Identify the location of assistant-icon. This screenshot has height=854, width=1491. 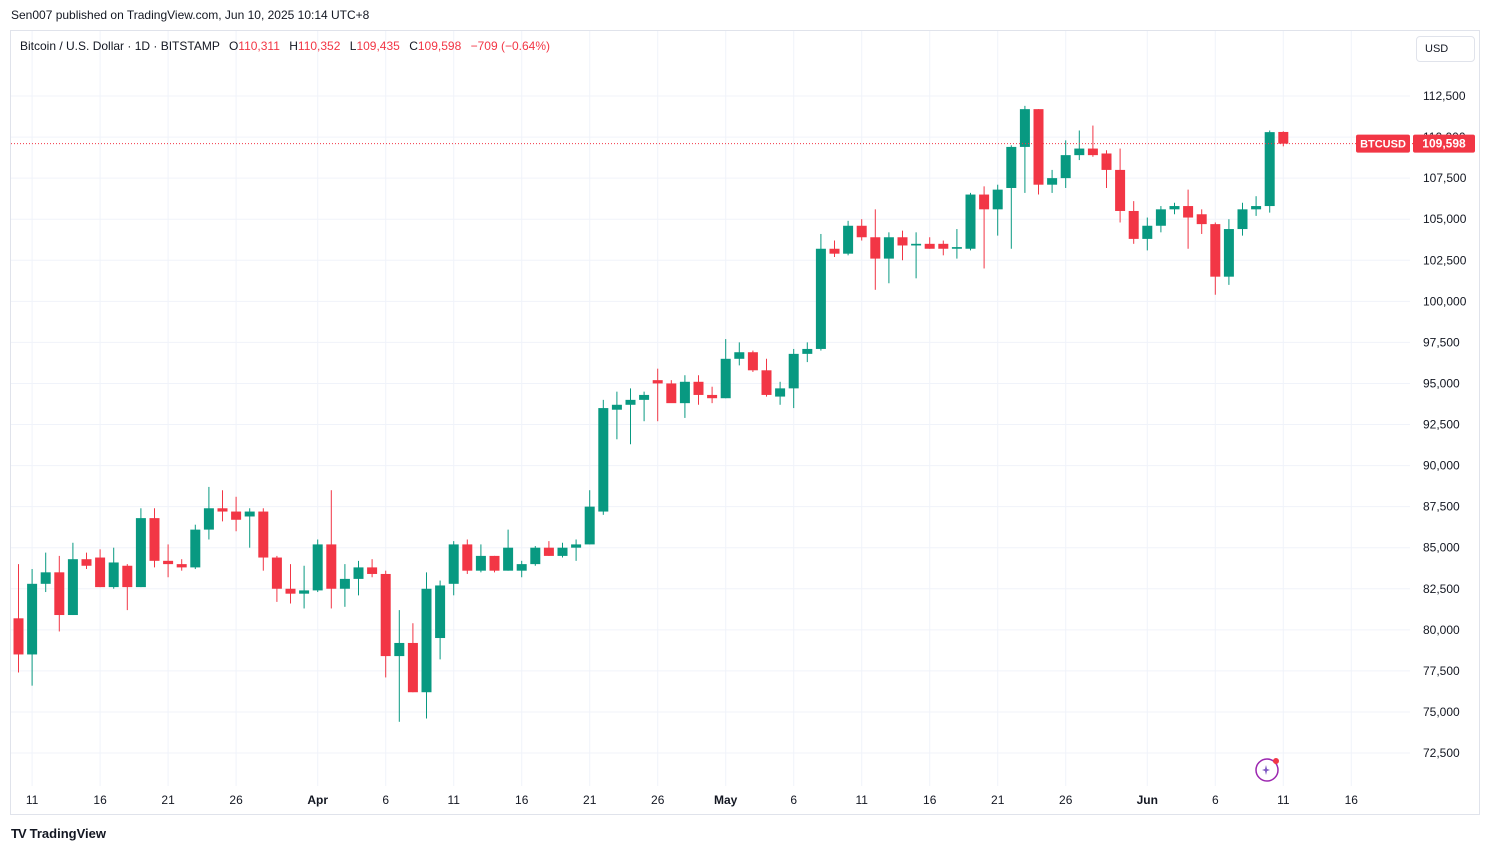
(1267, 770).